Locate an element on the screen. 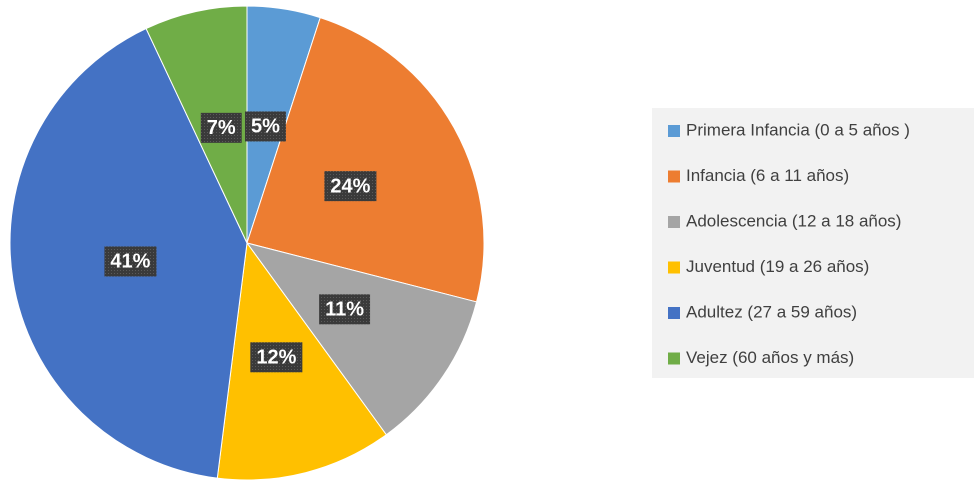 The height and width of the screenshot is (480, 974). legend-label: Primera Infancia (0 a 5 años ) is located at coordinates (798, 129).